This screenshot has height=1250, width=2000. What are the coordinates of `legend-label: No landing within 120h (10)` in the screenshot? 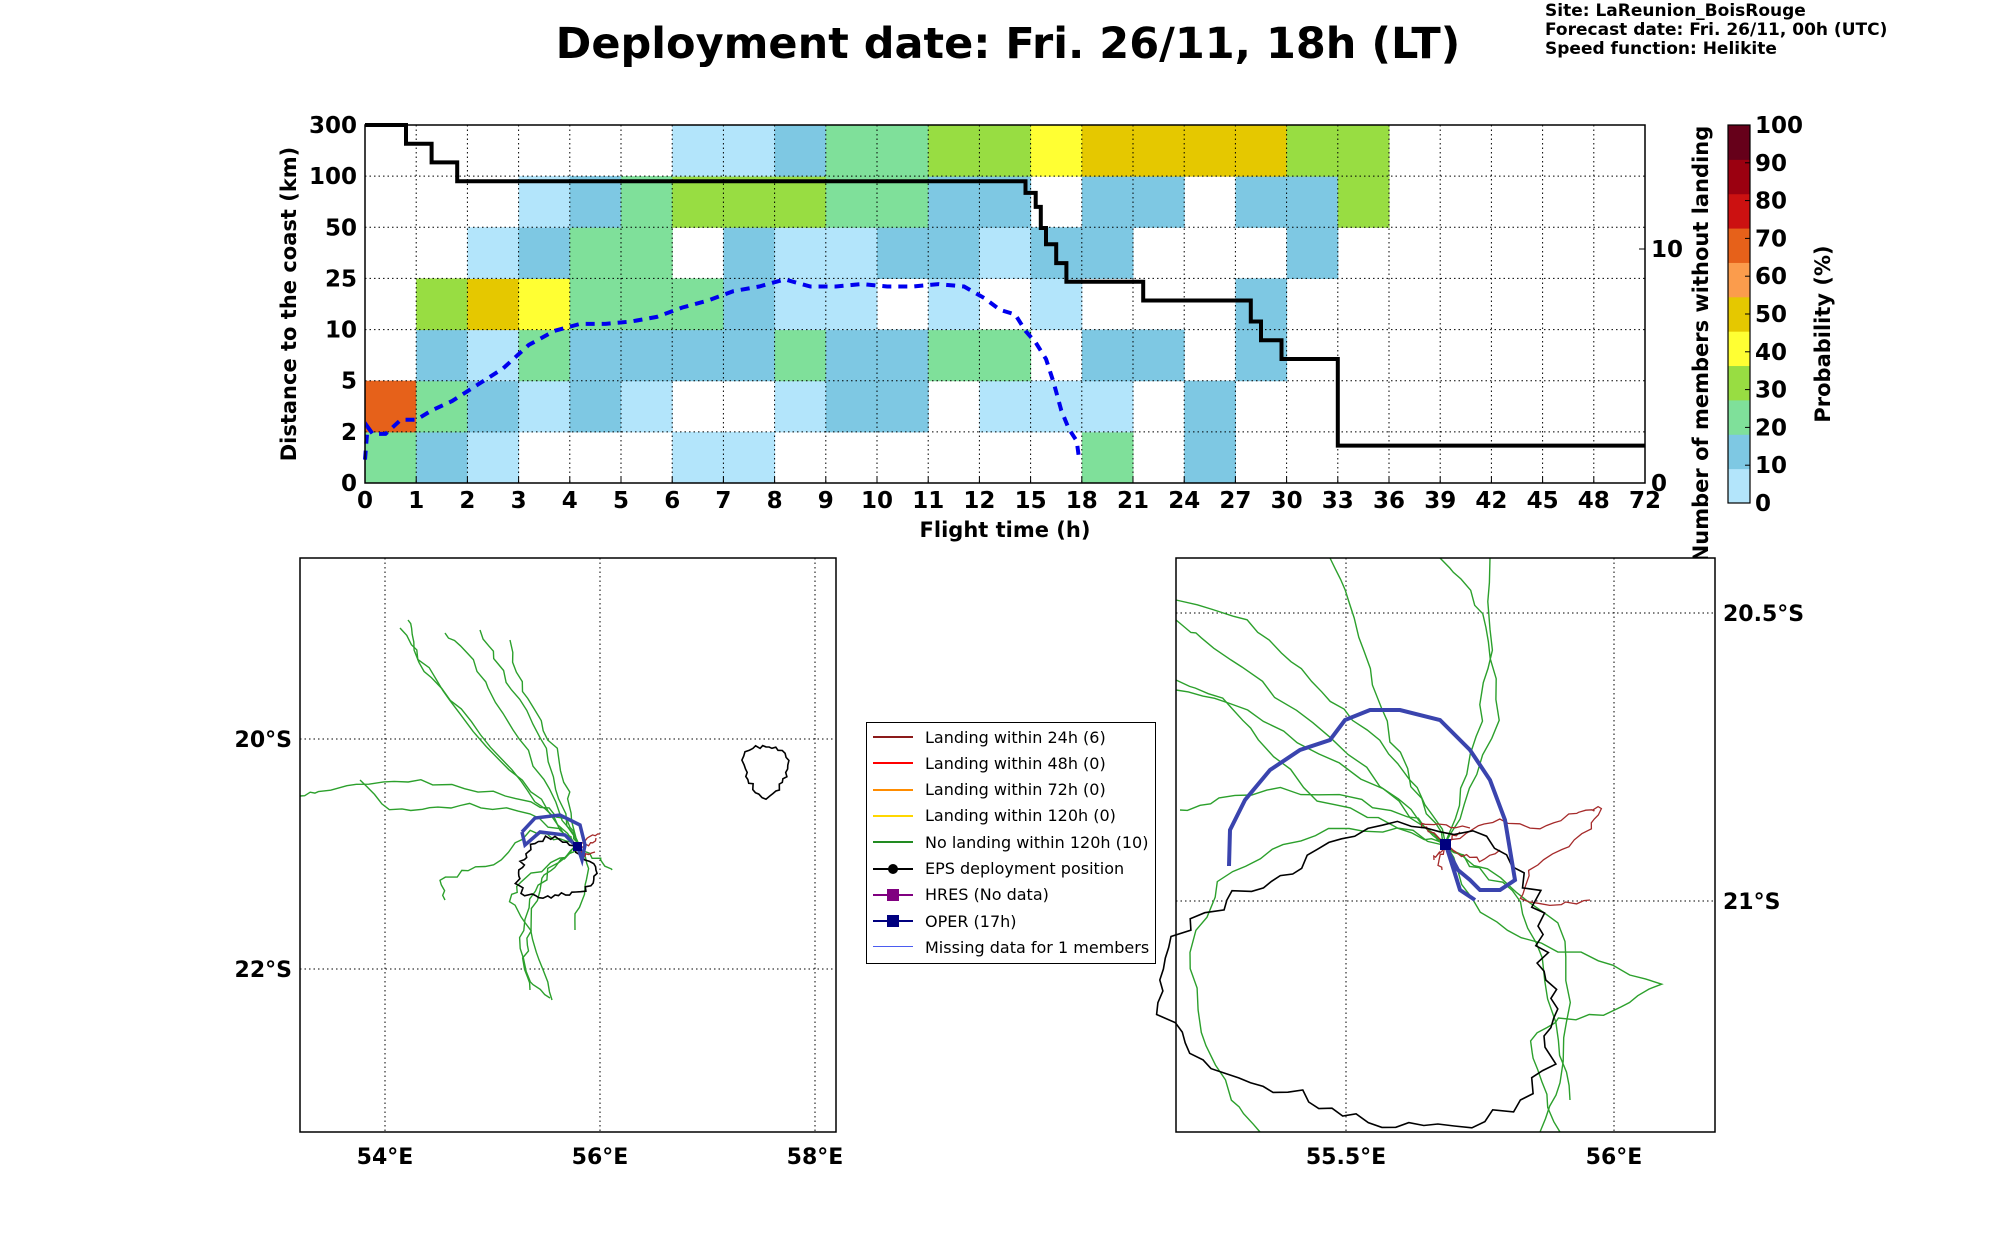 It's located at (1037, 842).